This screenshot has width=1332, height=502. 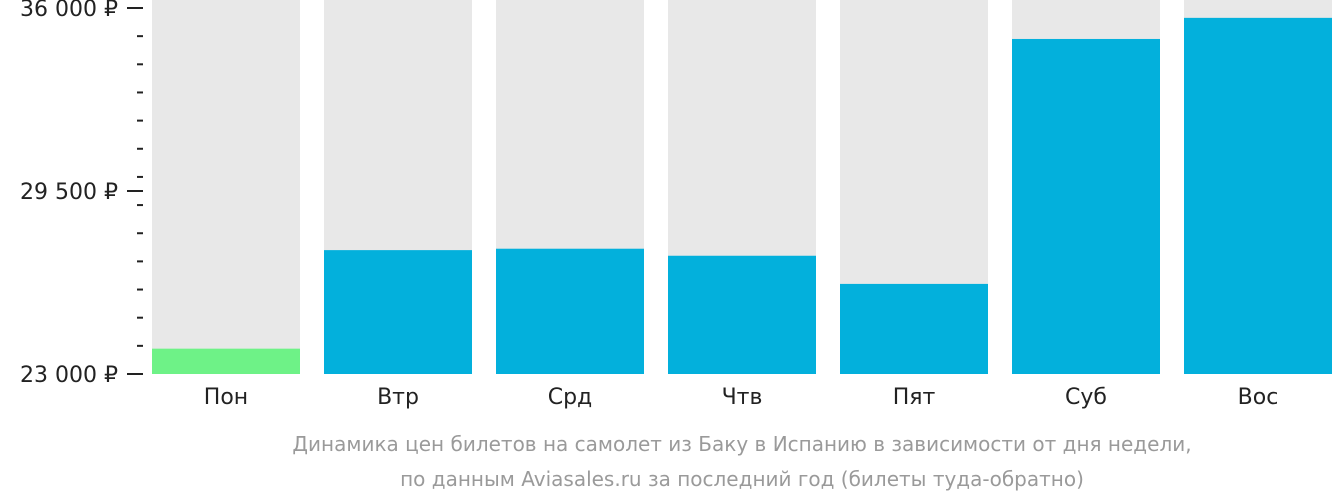 What do you see at coordinates (69, 375) in the screenshot?
I see `y-tick-label: 23 000 ₽` at bounding box center [69, 375].